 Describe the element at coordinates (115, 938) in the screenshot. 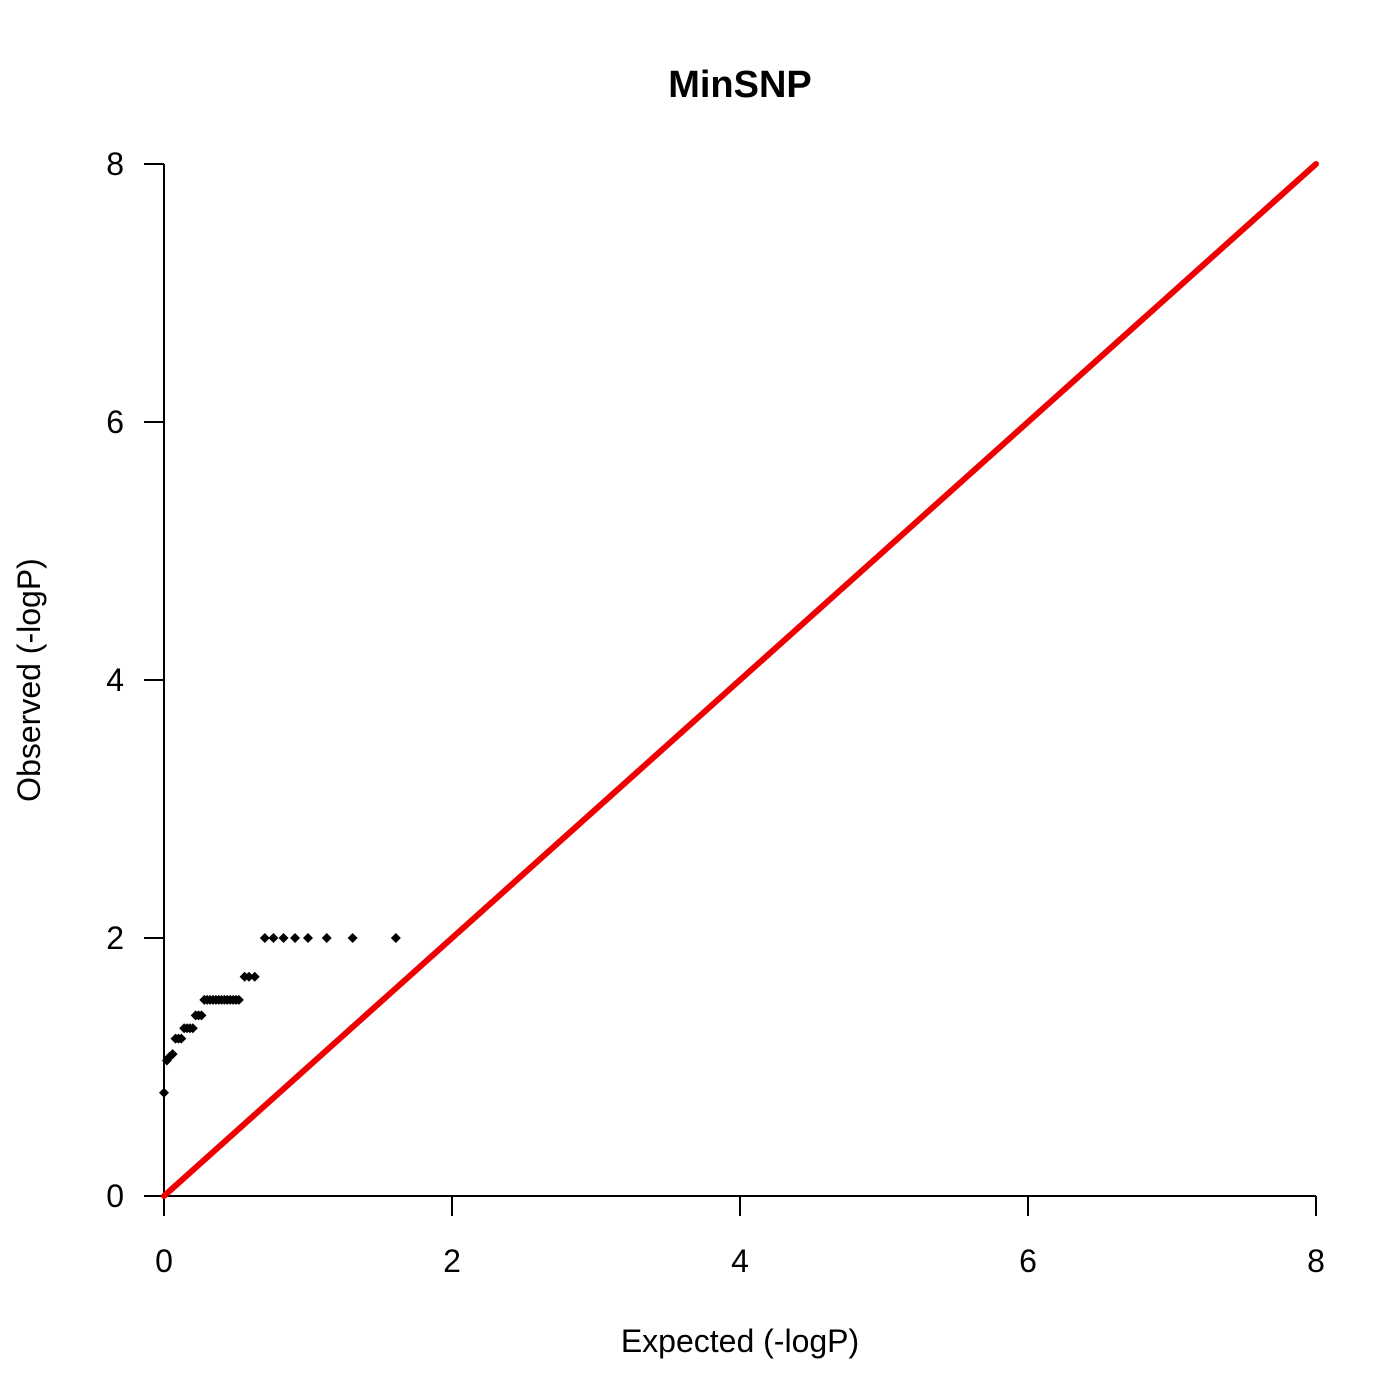

I see `y-tick-label: 2` at that location.